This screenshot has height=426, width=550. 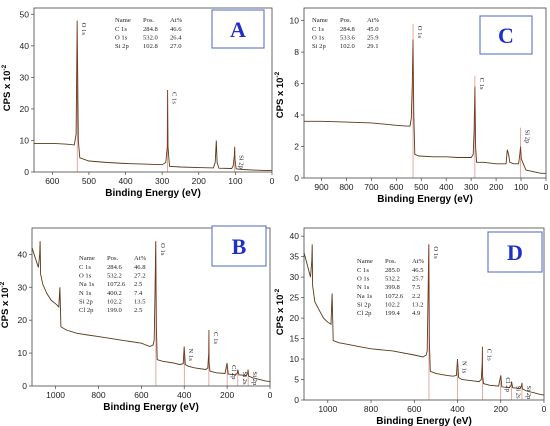 I want to click on x-tick-label: 500, so click(x=421, y=187).